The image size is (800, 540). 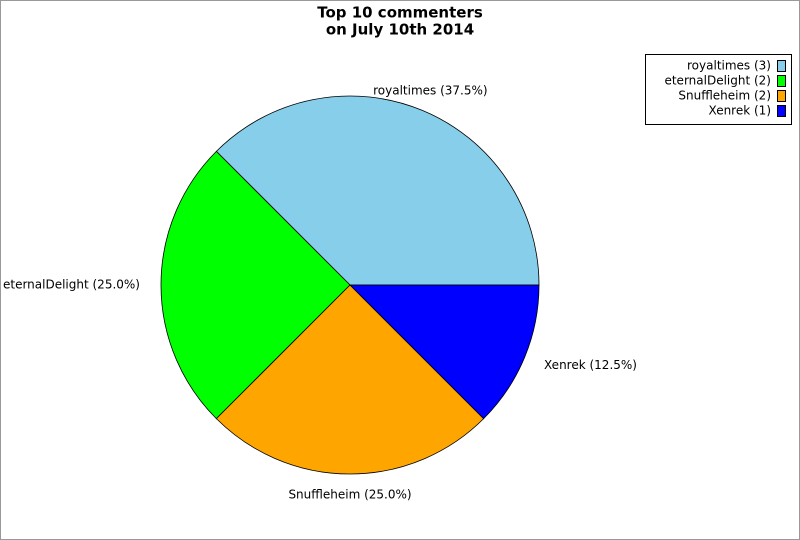 What do you see at coordinates (729, 66) in the screenshot?
I see `legend-label: royaltimes (3)` at bounding box center [729, 66].